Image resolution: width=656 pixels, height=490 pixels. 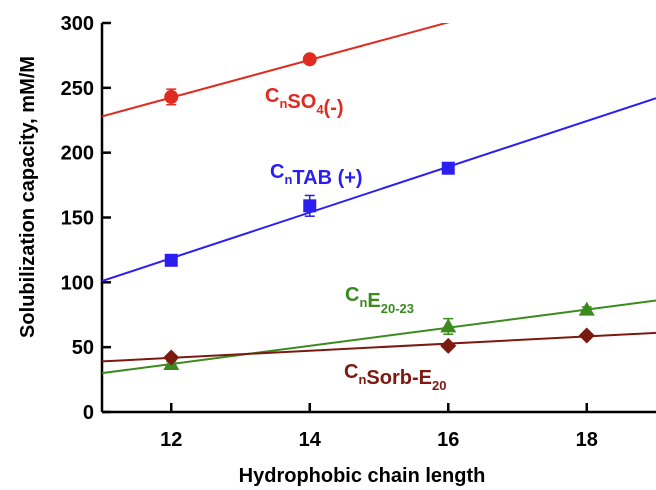 I want to click on label-text: (-), so click(x=334, y=108).